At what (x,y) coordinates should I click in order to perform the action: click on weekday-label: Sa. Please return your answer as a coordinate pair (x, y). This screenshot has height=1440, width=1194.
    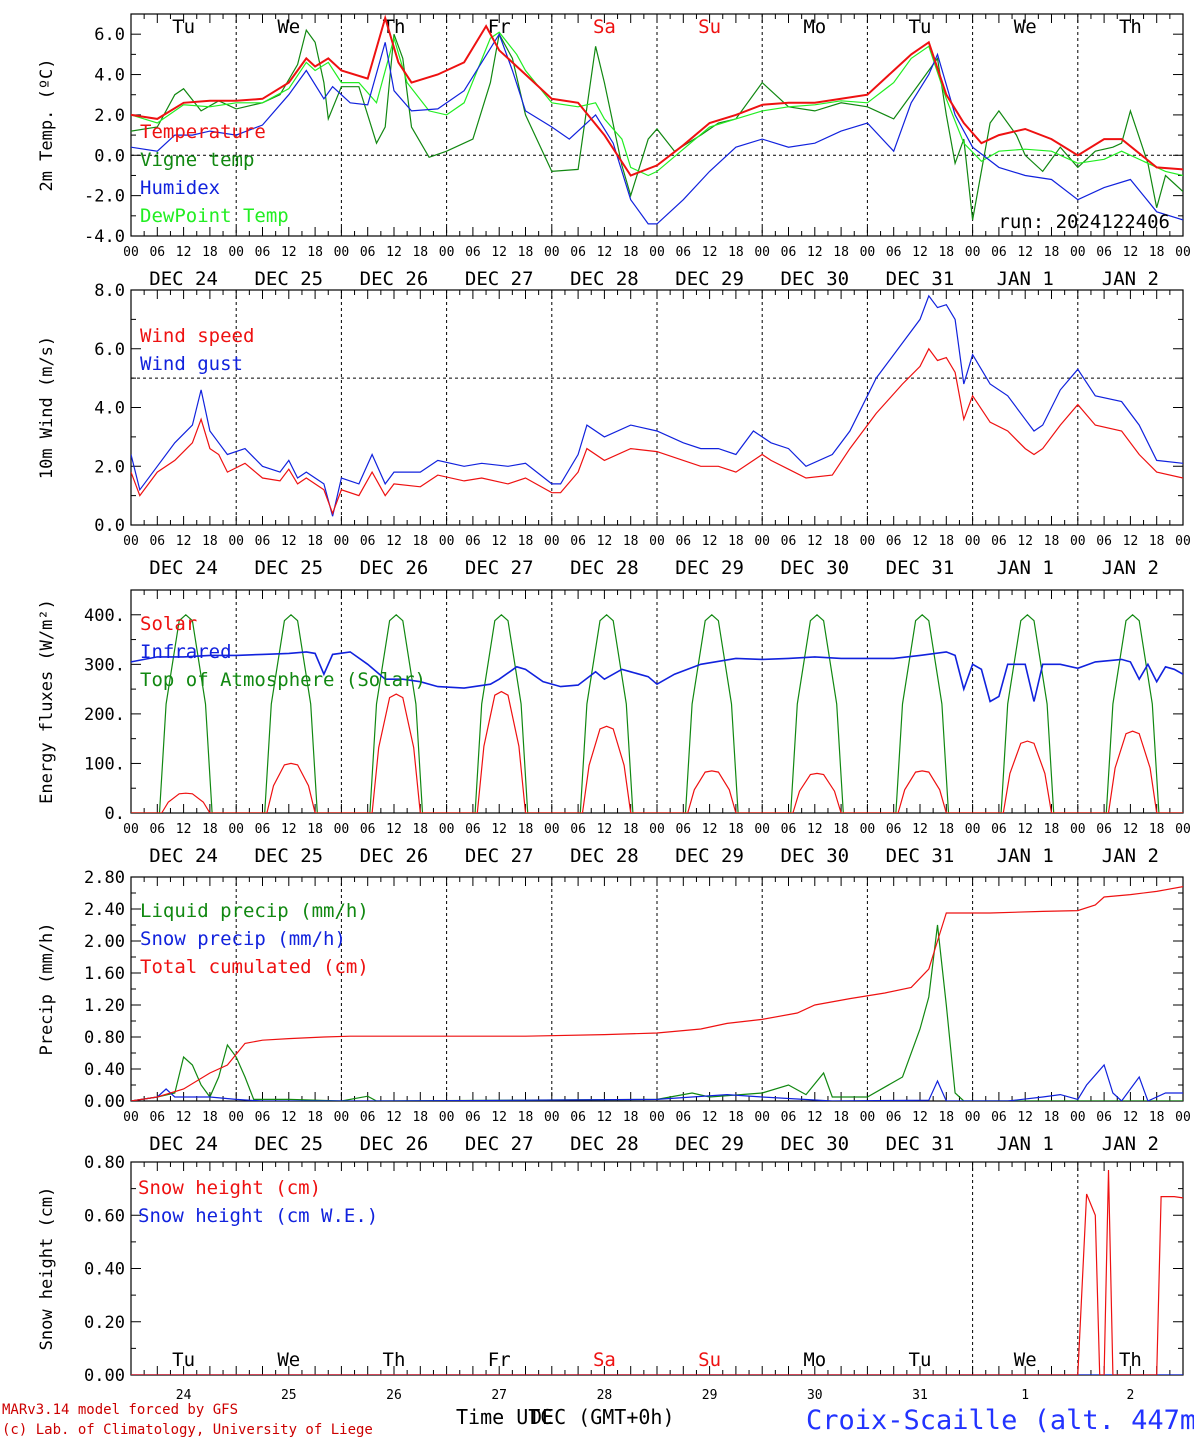
    Looking at the image, I should click on (604, 1360).